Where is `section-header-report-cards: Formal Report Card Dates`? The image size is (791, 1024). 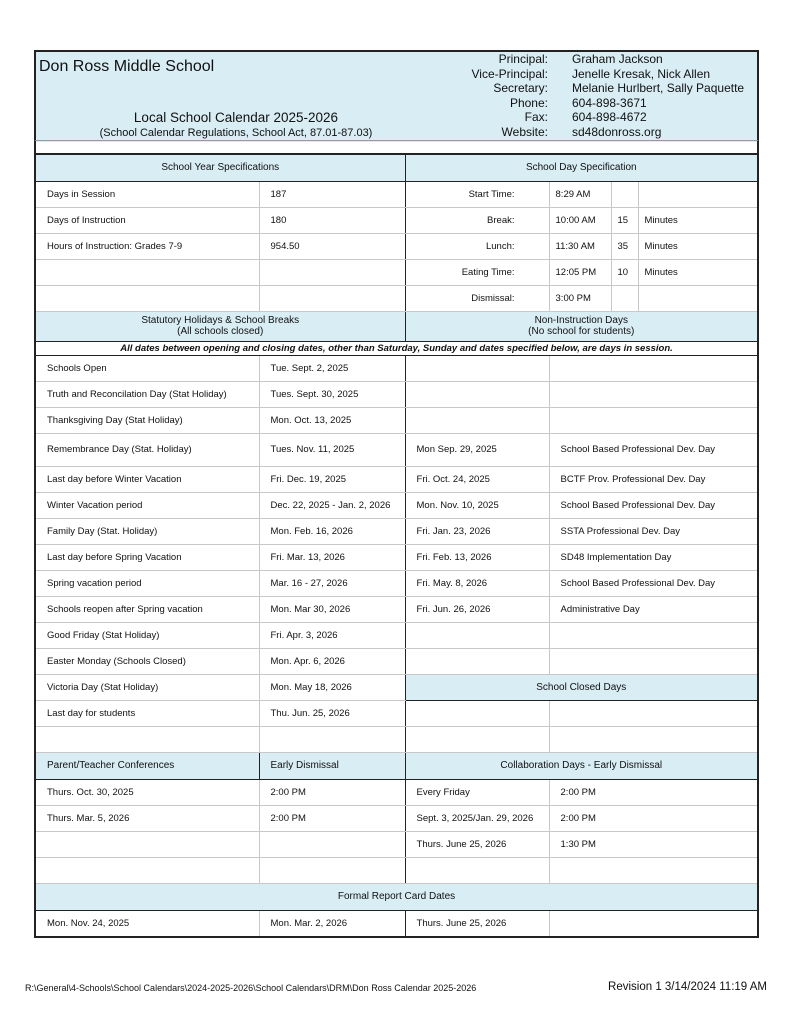
section-header-report-cards: Formal Report Card Dates is located at coordinates (396, 896).